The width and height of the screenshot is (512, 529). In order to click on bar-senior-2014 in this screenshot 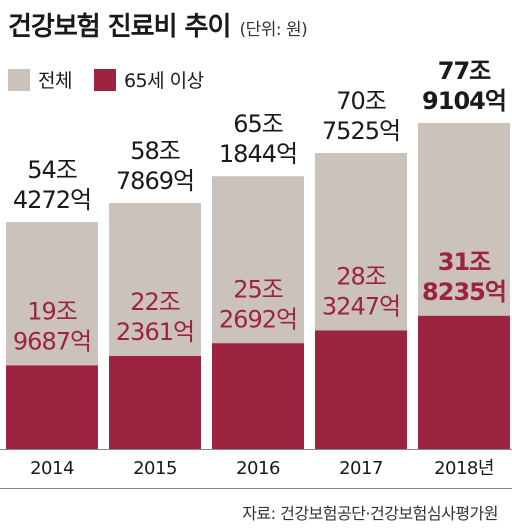, I will do `click(52, 407)`.